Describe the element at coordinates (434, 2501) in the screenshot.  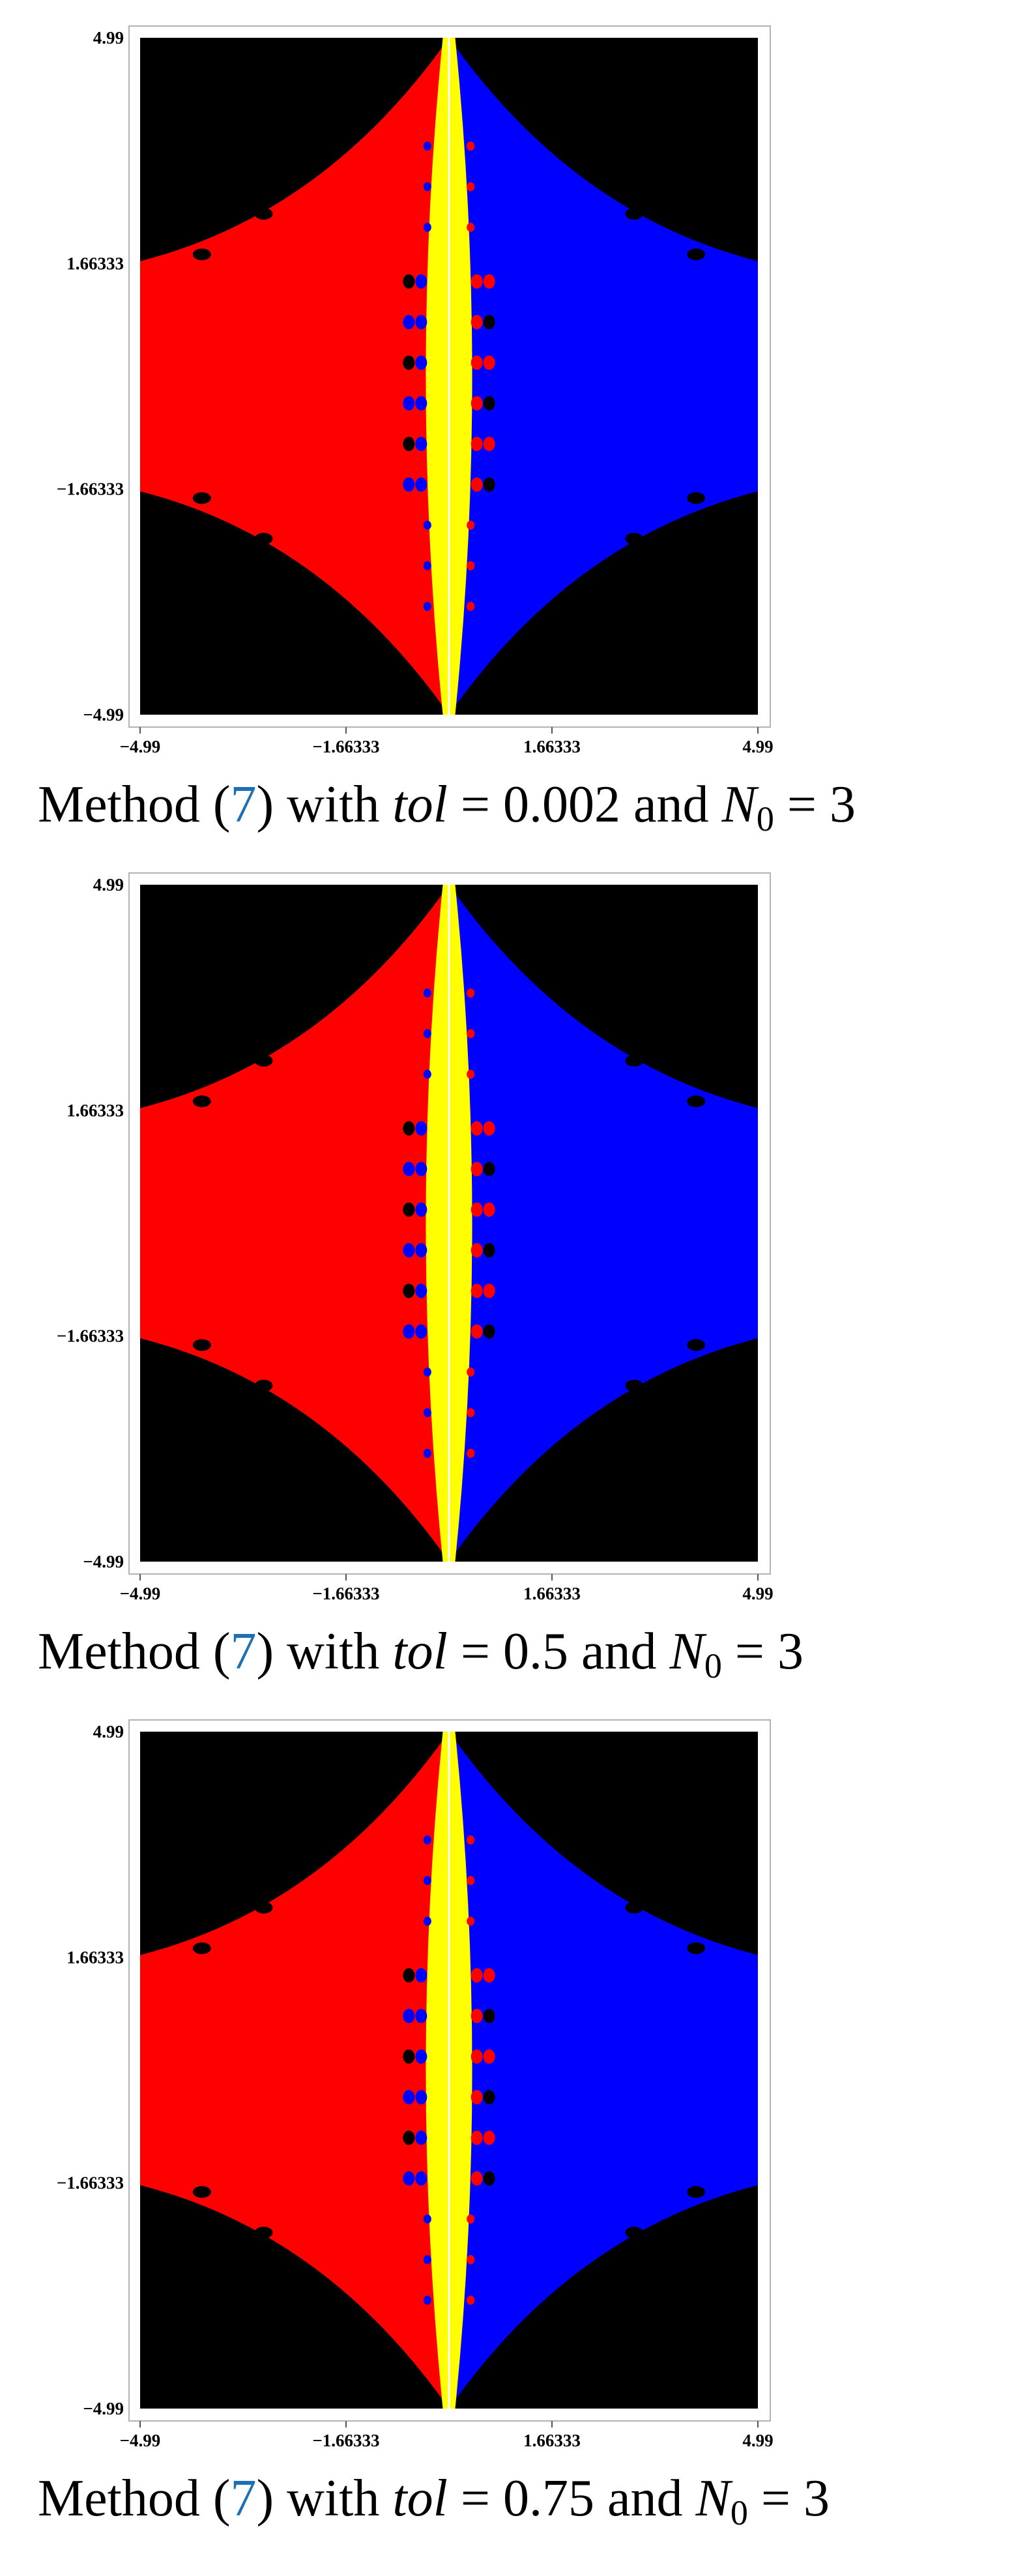
I see `figure-caption: Method (7) with tol = 0.75 and N0 = 3` at that location.